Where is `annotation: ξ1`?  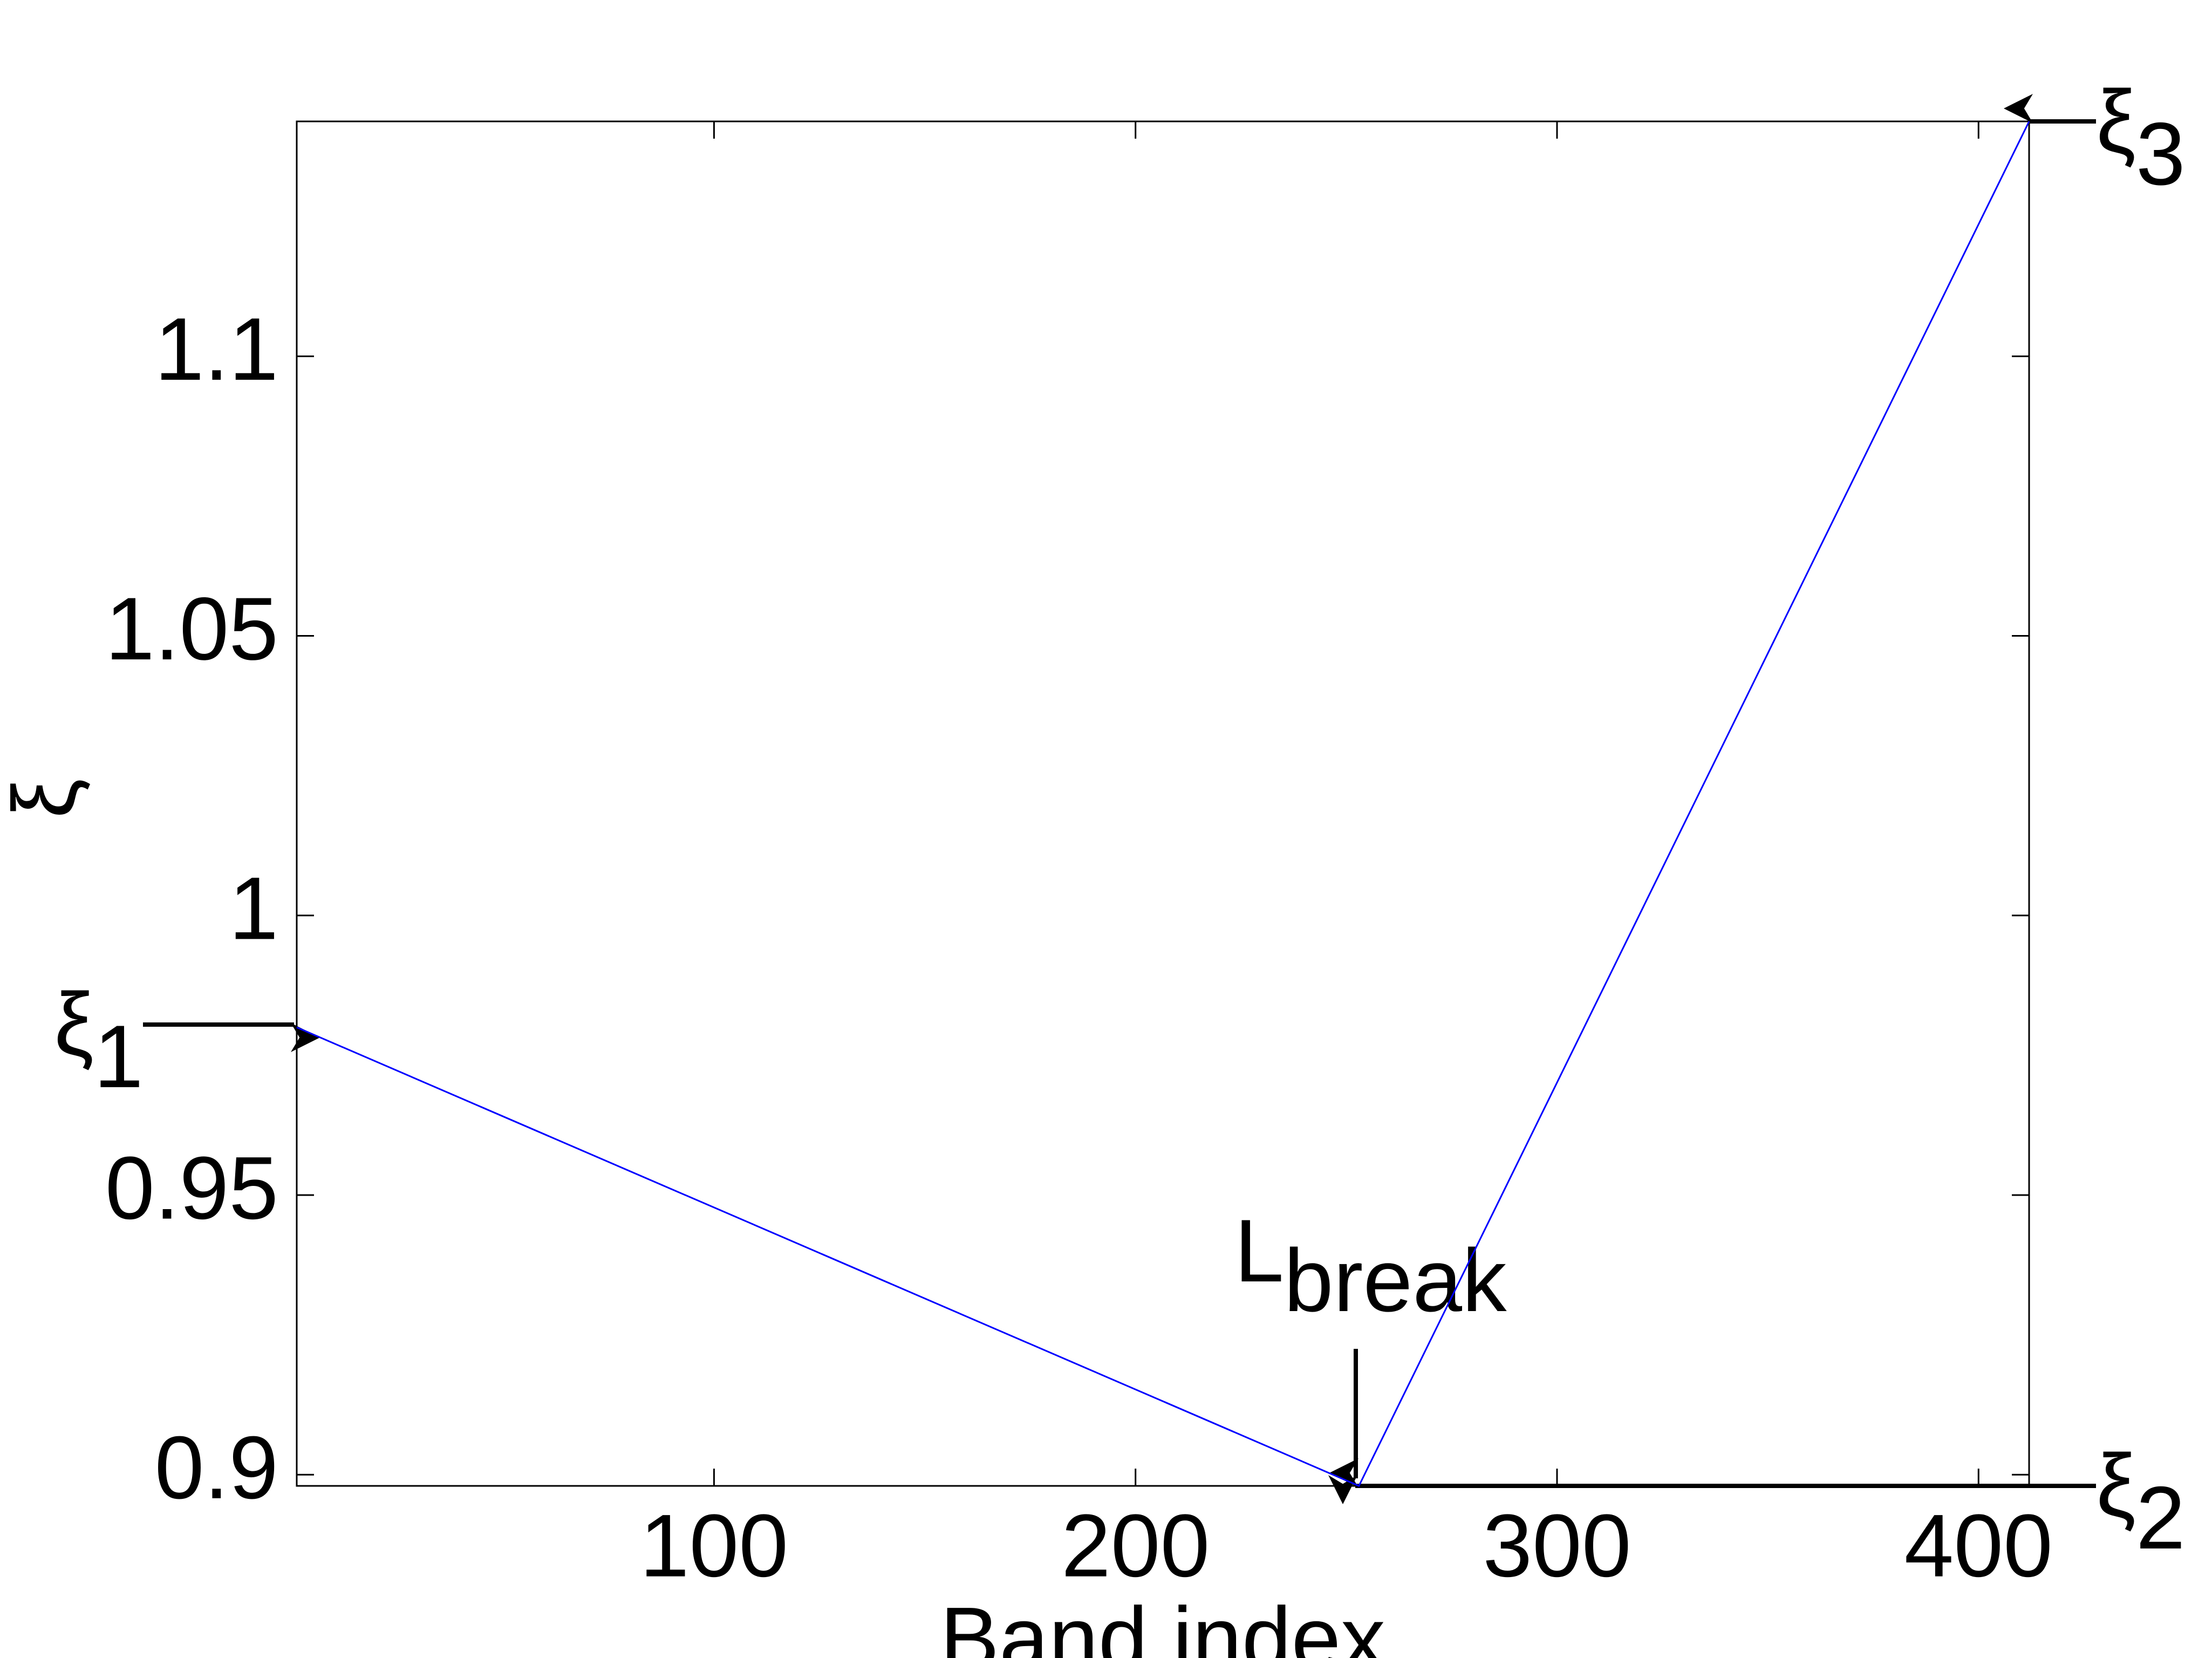
annotation: ξ1 is located at coordinates (99, 1040).